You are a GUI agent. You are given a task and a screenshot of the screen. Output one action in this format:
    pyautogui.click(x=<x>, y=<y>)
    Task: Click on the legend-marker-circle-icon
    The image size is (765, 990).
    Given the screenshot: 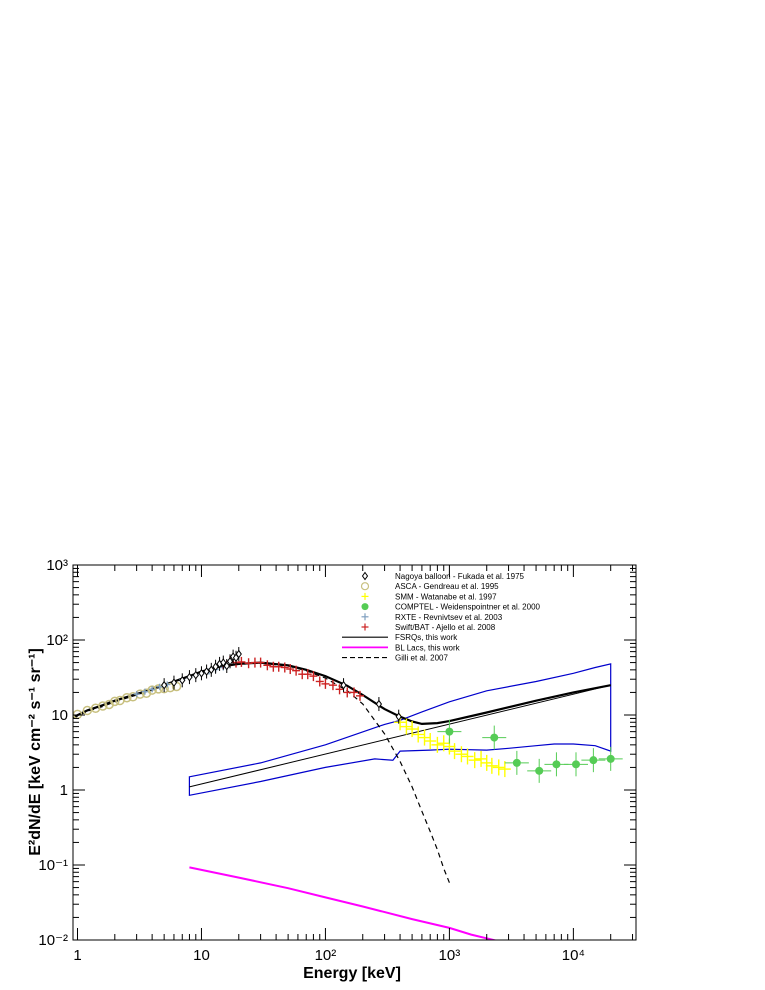 What is the action you would take?
    pyautogui.click(x=365, y=586)
    